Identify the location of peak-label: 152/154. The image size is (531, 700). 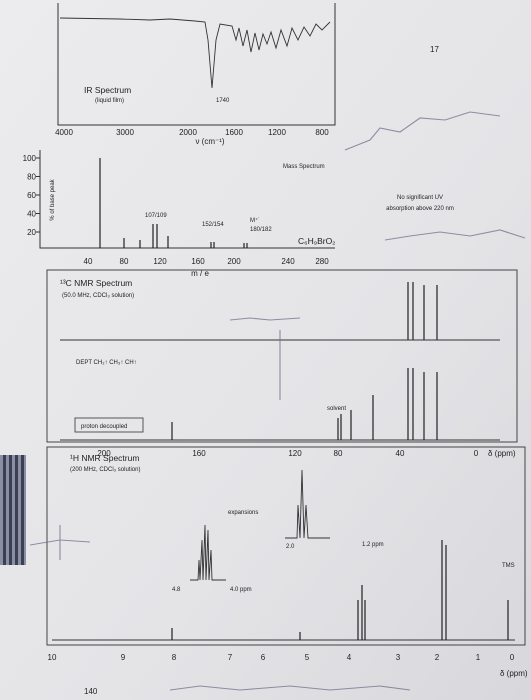
(213, 225).